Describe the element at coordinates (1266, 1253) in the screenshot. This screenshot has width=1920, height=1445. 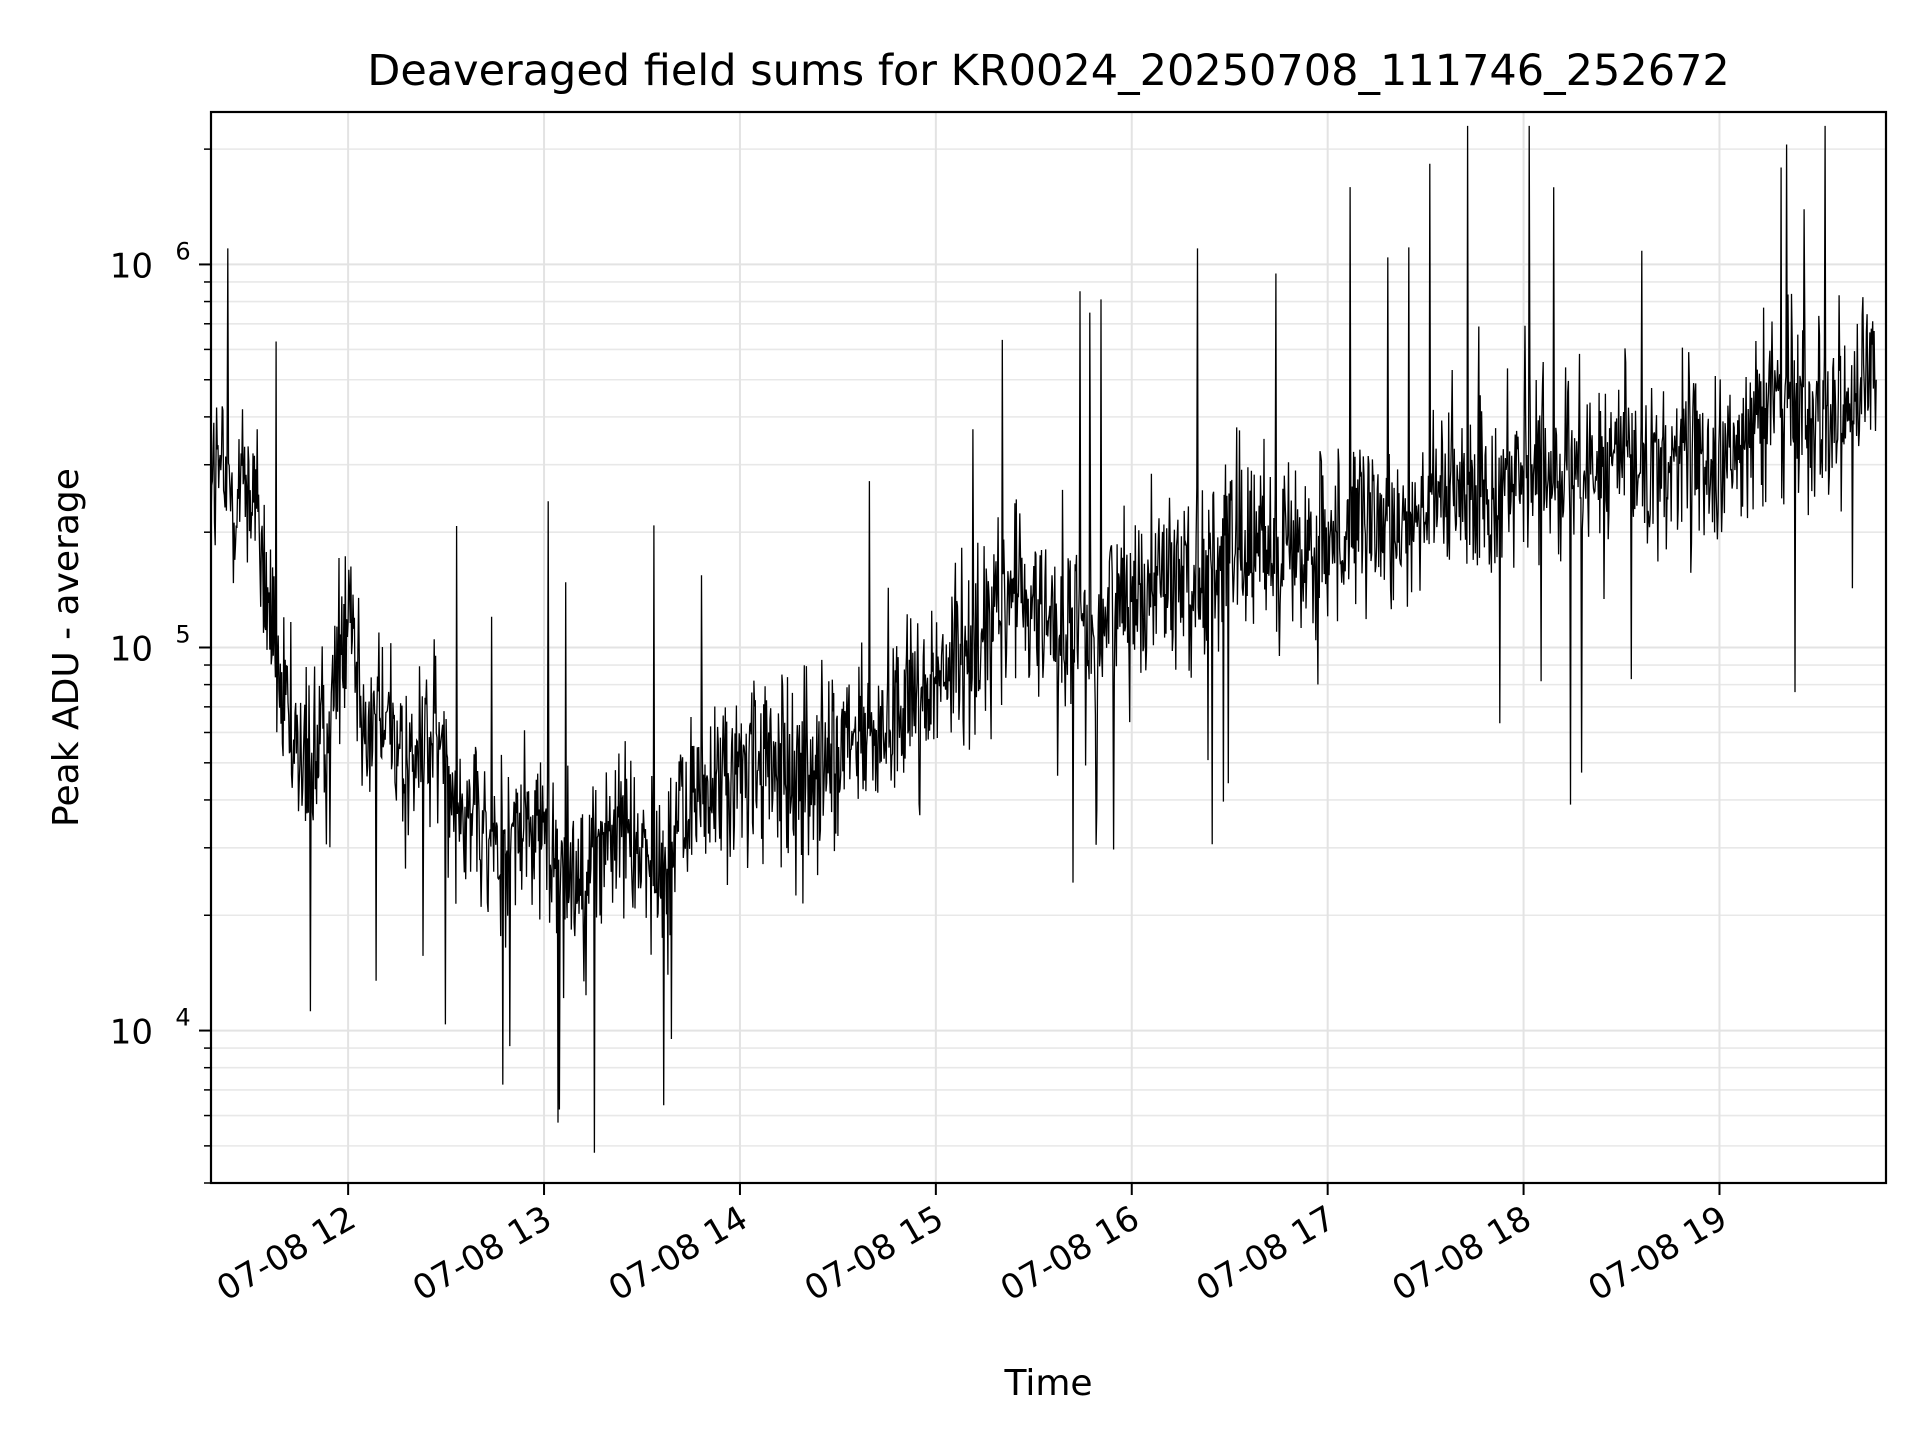
I see `x-tick-label: 07-08 17` at that location.